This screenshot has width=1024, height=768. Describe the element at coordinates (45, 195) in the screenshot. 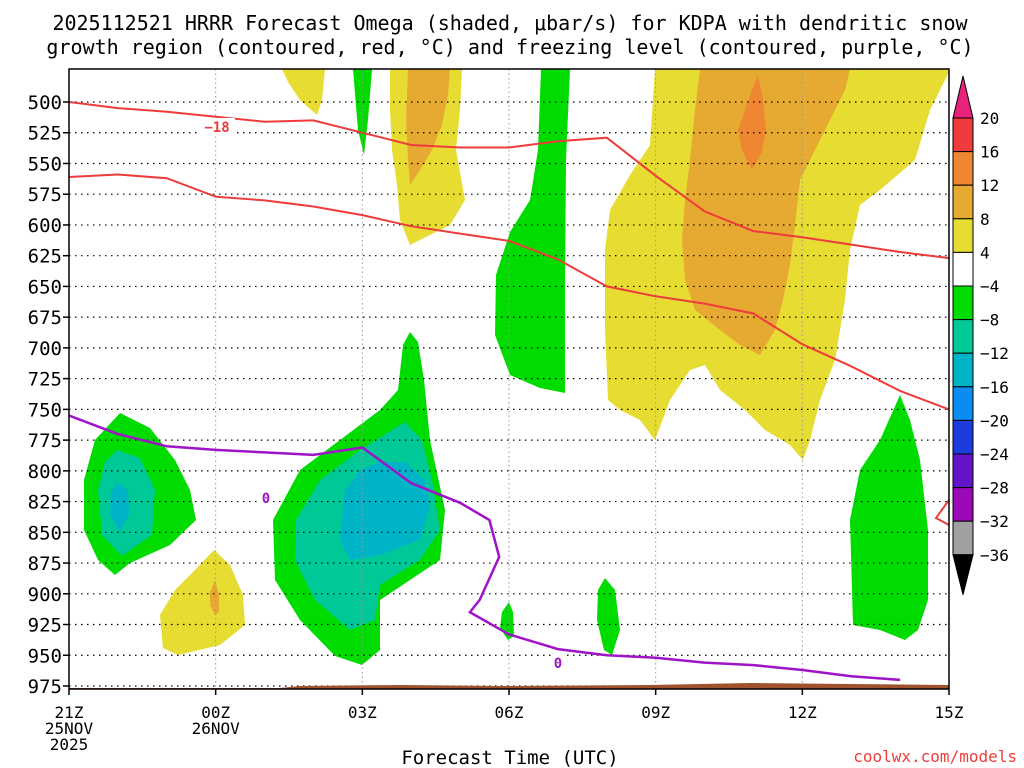

I see `y-tick-label-575: 575` at that location.